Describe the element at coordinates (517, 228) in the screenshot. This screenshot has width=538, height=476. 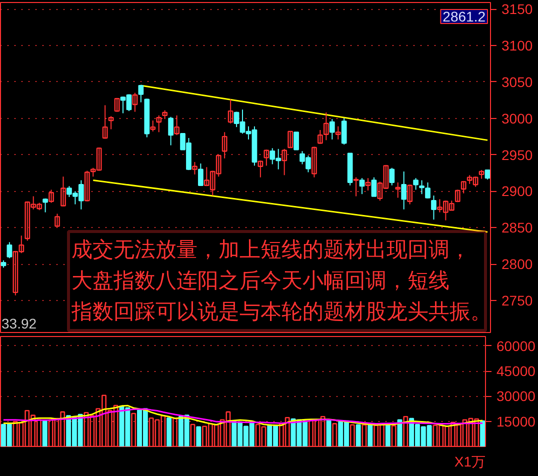
I see `y-tick-label: 2850` at that location.